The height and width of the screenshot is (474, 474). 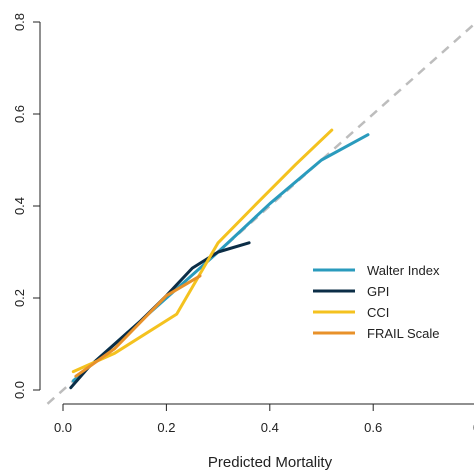 What do you see at coordinates (19, 298) in the screenshot?
I see `y-tick-label: 0.2` at bounding box center [19, 298].